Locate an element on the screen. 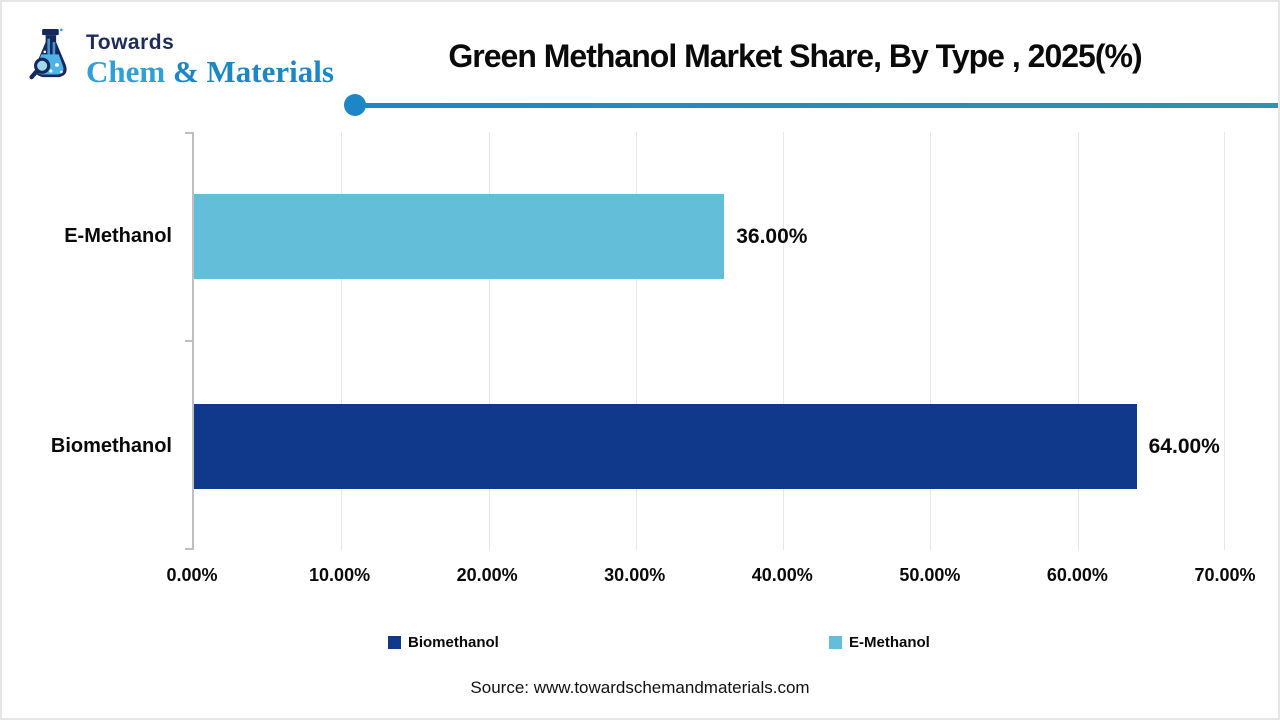  value-label-e-methanol: 36.00% is located at coordinates (772, 236).